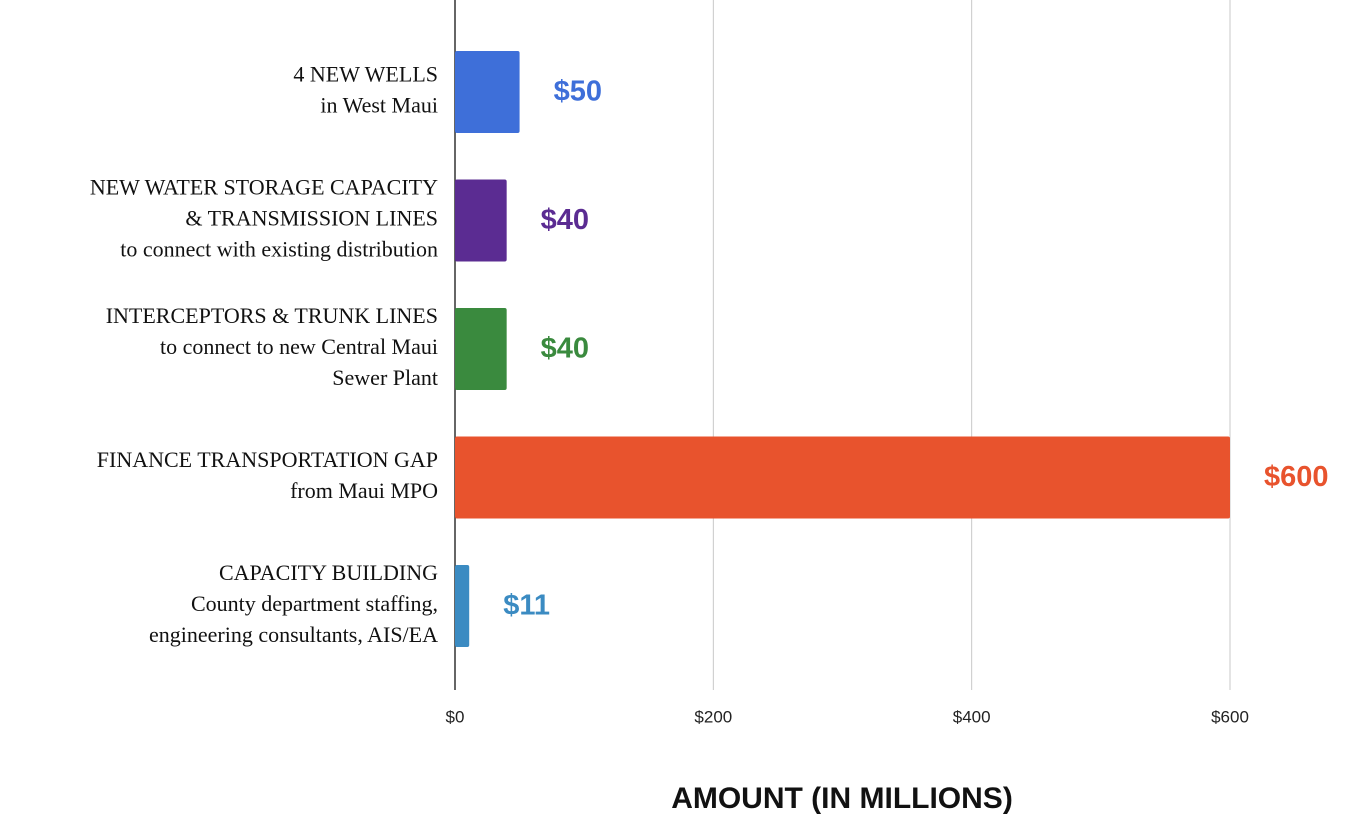 The image size is (1352, 817). What do you see at coordinates (972, 716) in the screenshot?
I see `x-tick-label: $400` at bounding box center [972, 716].